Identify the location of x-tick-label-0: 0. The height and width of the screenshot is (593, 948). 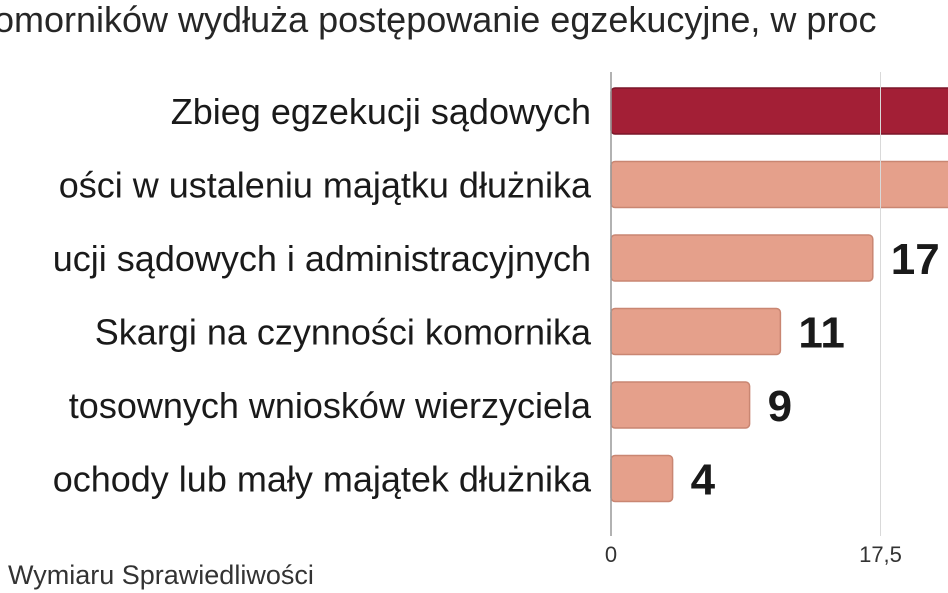
(611, 554).